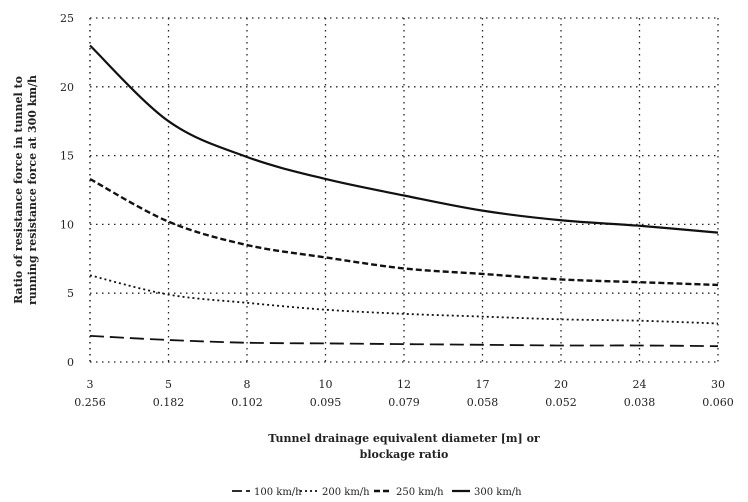  I want to click on x-tick-label: 24, so click(640, 384).